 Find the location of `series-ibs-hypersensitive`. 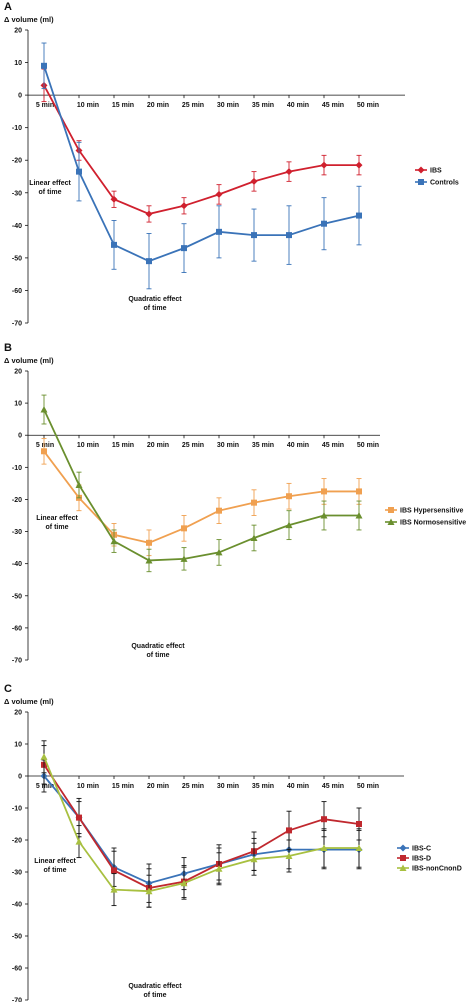

series-ibs-hypersensitive is located at coordinates (201, 497).